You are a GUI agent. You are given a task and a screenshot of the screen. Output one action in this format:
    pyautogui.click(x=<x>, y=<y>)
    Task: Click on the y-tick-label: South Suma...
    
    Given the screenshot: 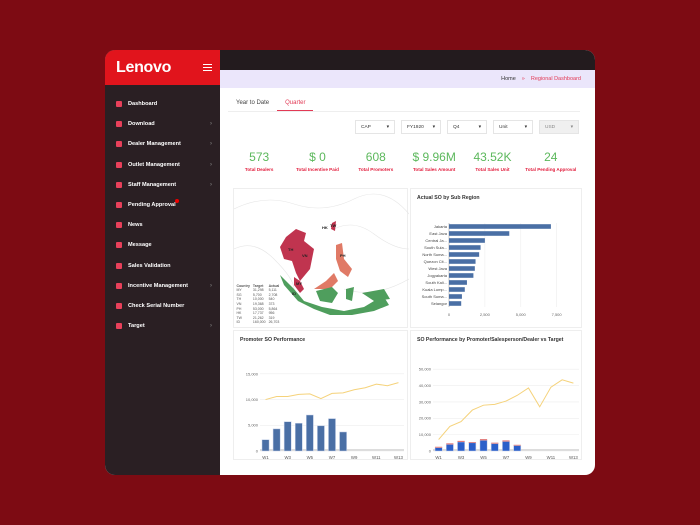 What is the action you would take?
    pyautogui.click(x=434, y=296)
    